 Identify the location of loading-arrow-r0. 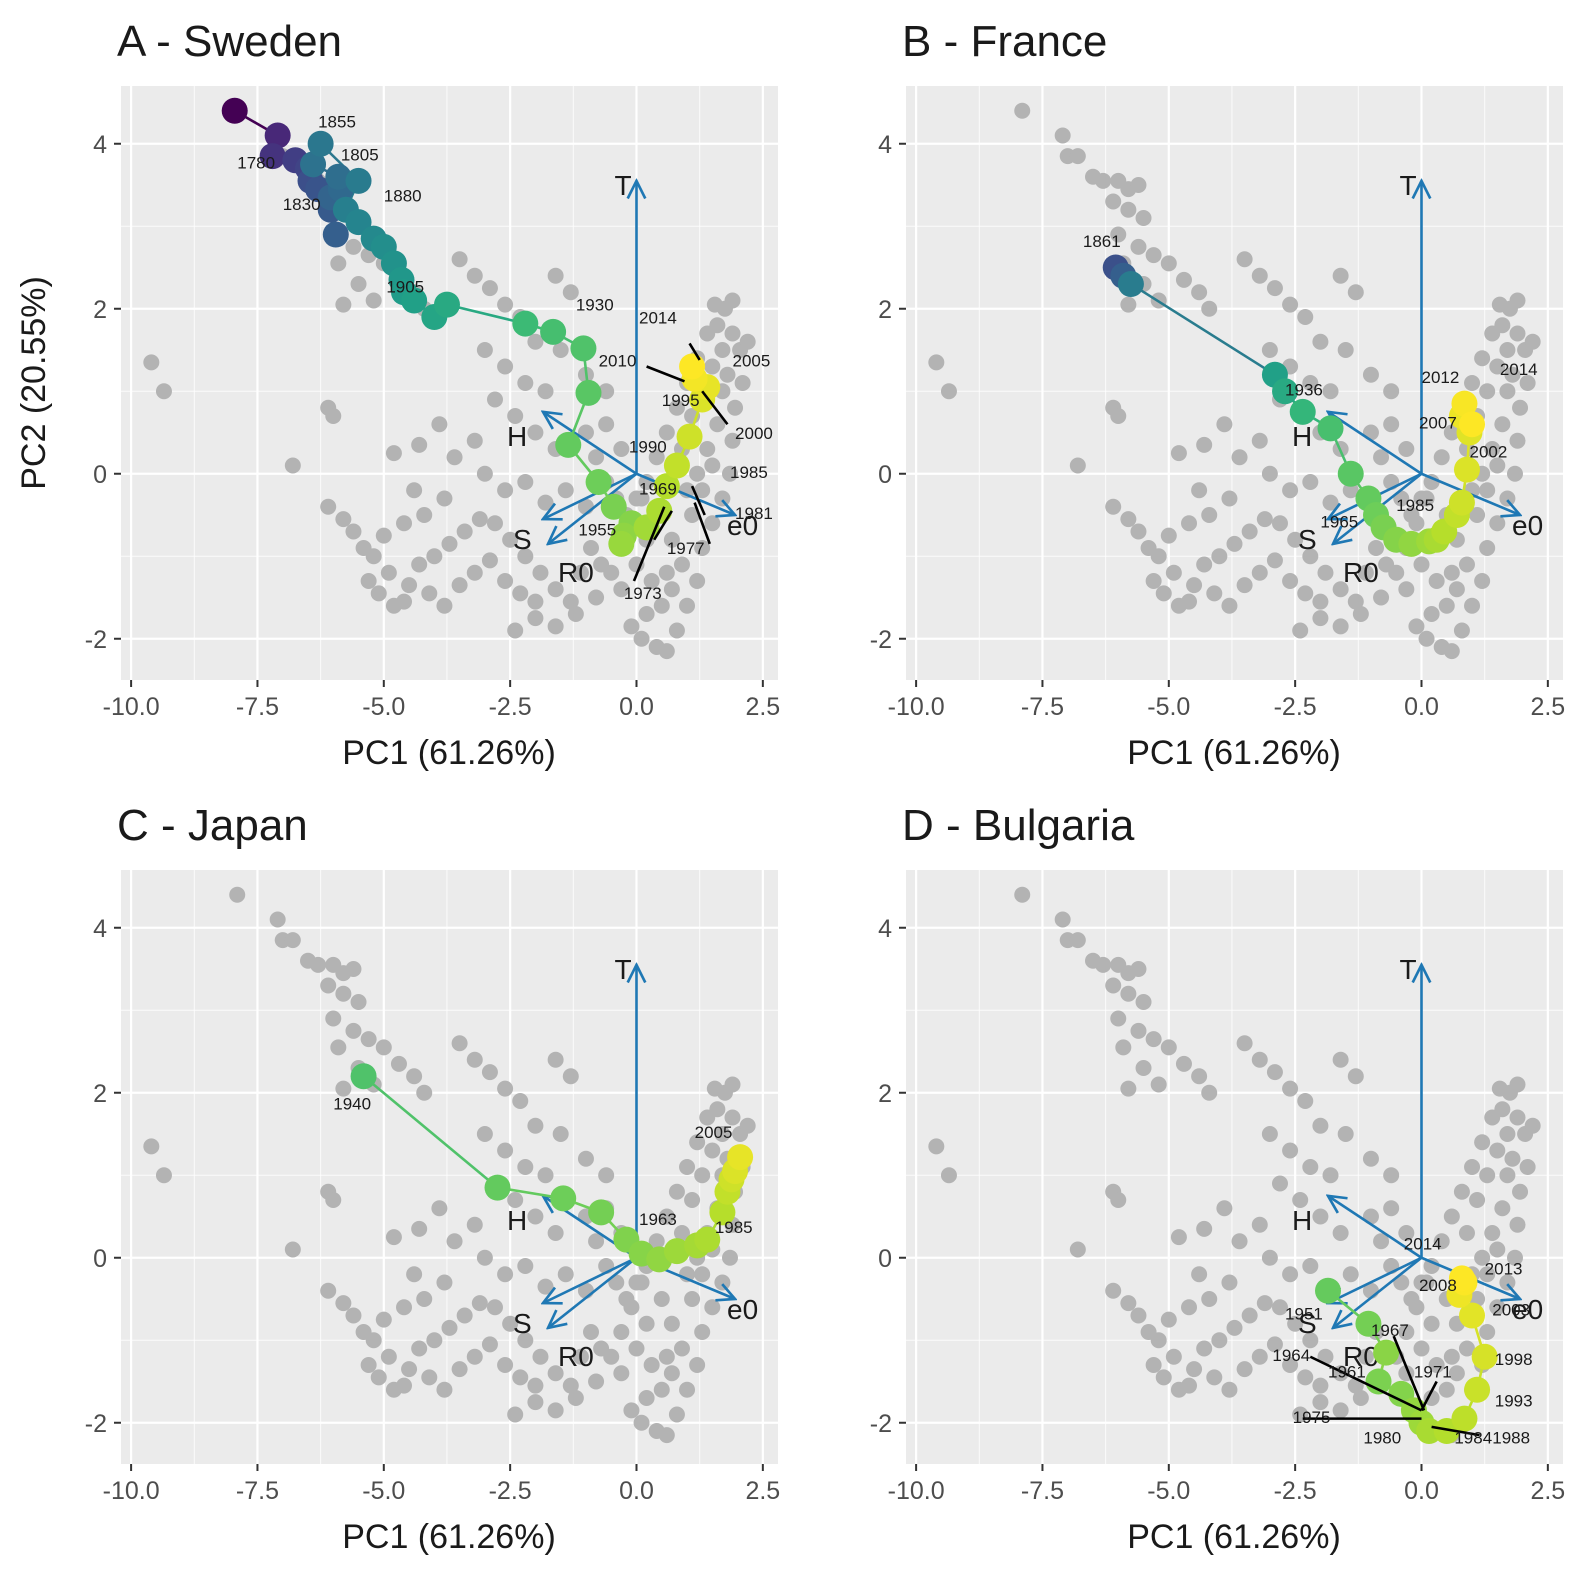
(593, 1292).